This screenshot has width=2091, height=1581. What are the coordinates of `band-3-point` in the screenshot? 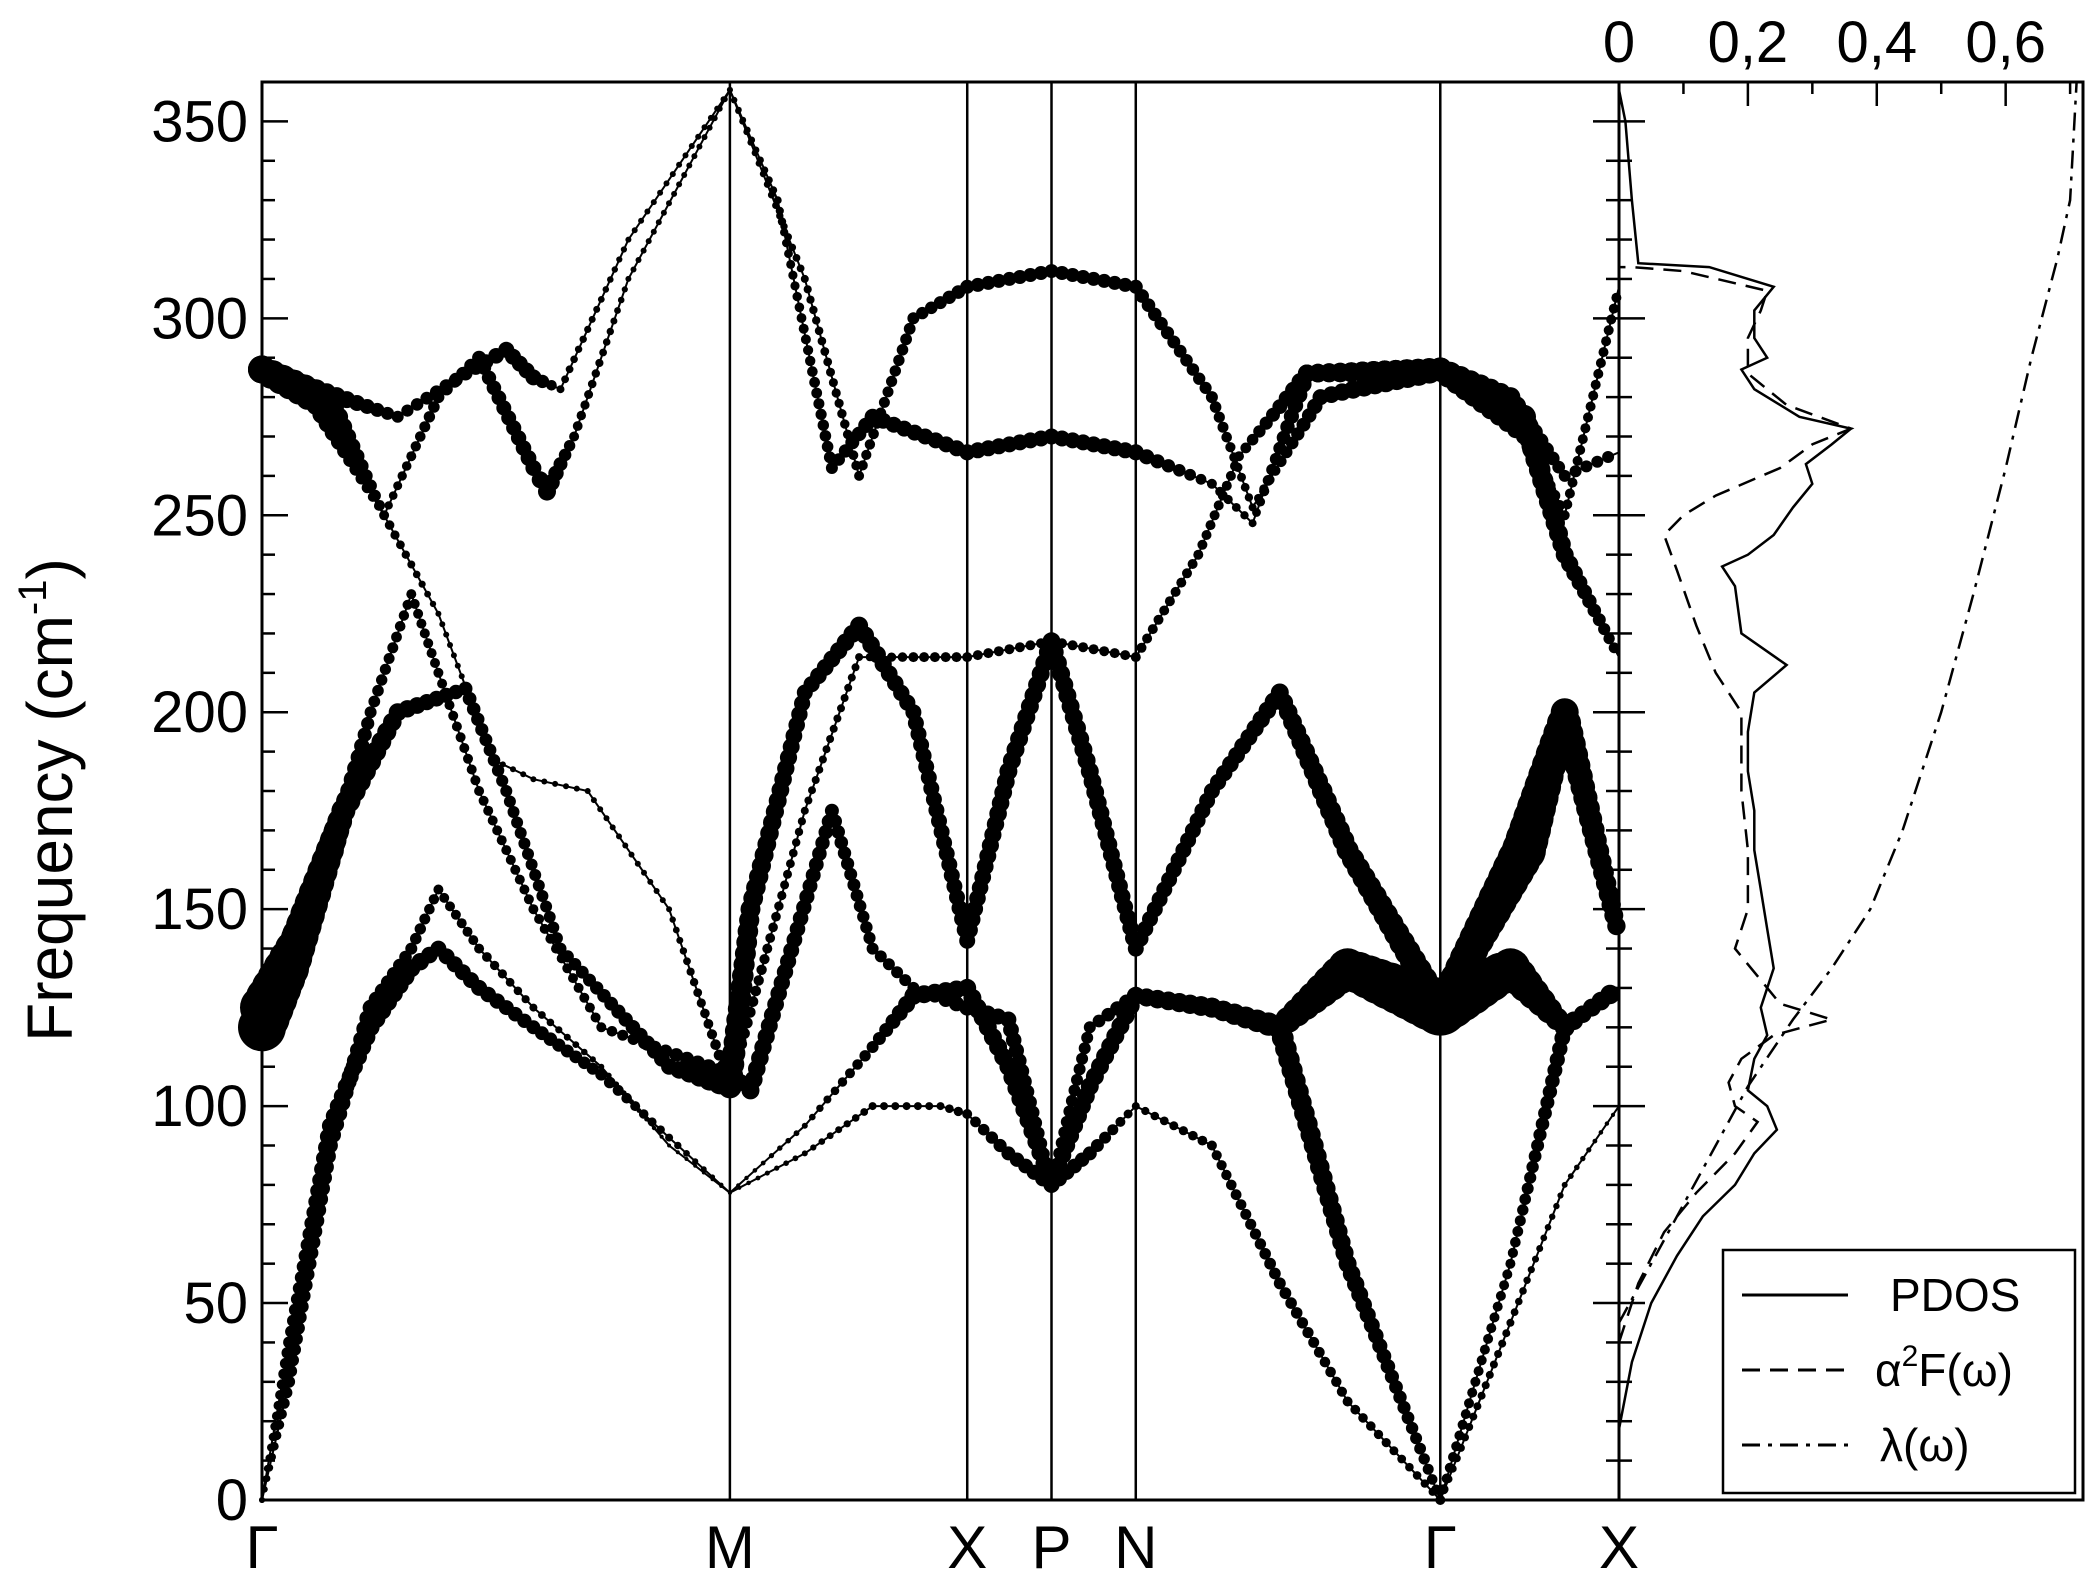 It's located at (524, 843).